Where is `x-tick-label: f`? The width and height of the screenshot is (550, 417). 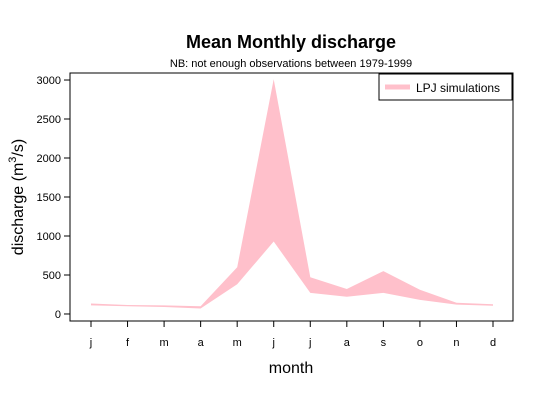 x-tick-label: f is located at coordinates (128, 343).